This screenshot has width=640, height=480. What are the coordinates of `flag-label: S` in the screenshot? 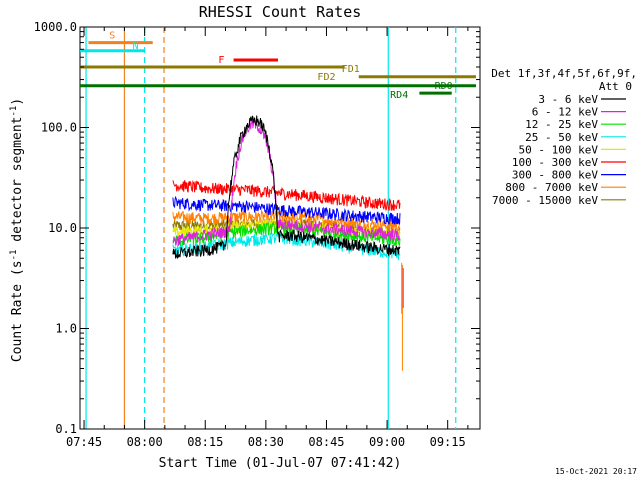 It's located at (112, 36).